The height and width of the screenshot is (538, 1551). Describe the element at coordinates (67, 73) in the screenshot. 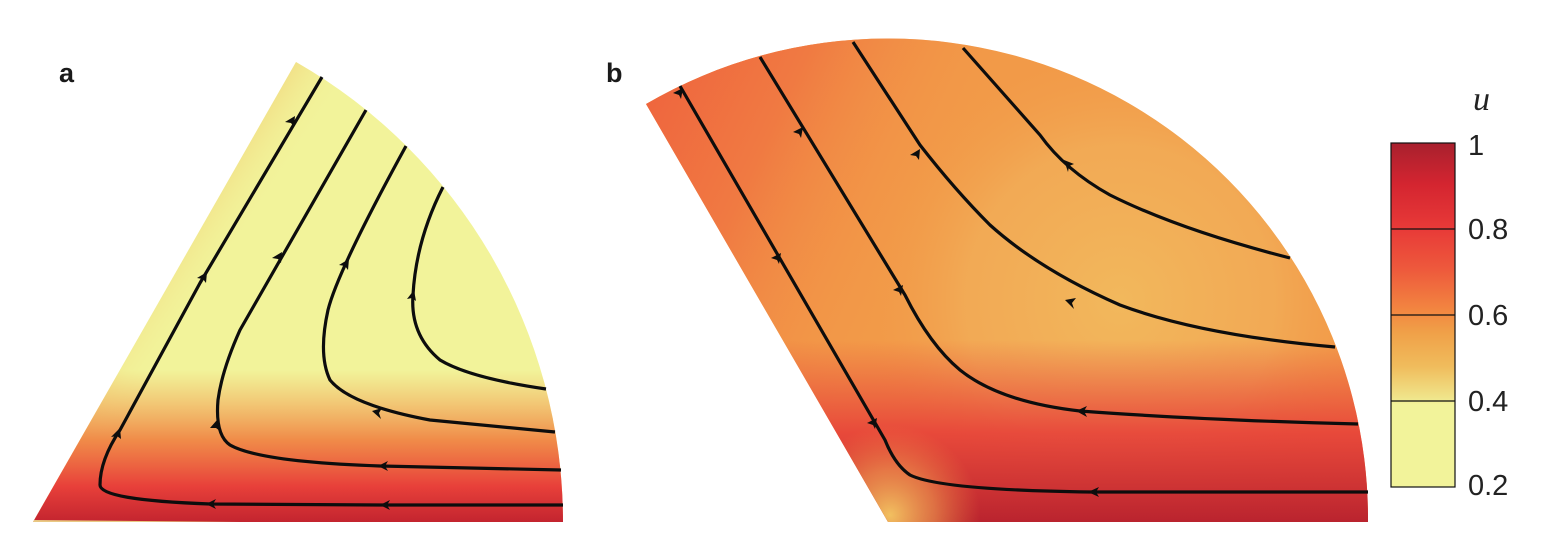

I see `panel-a-label: a` at that location.